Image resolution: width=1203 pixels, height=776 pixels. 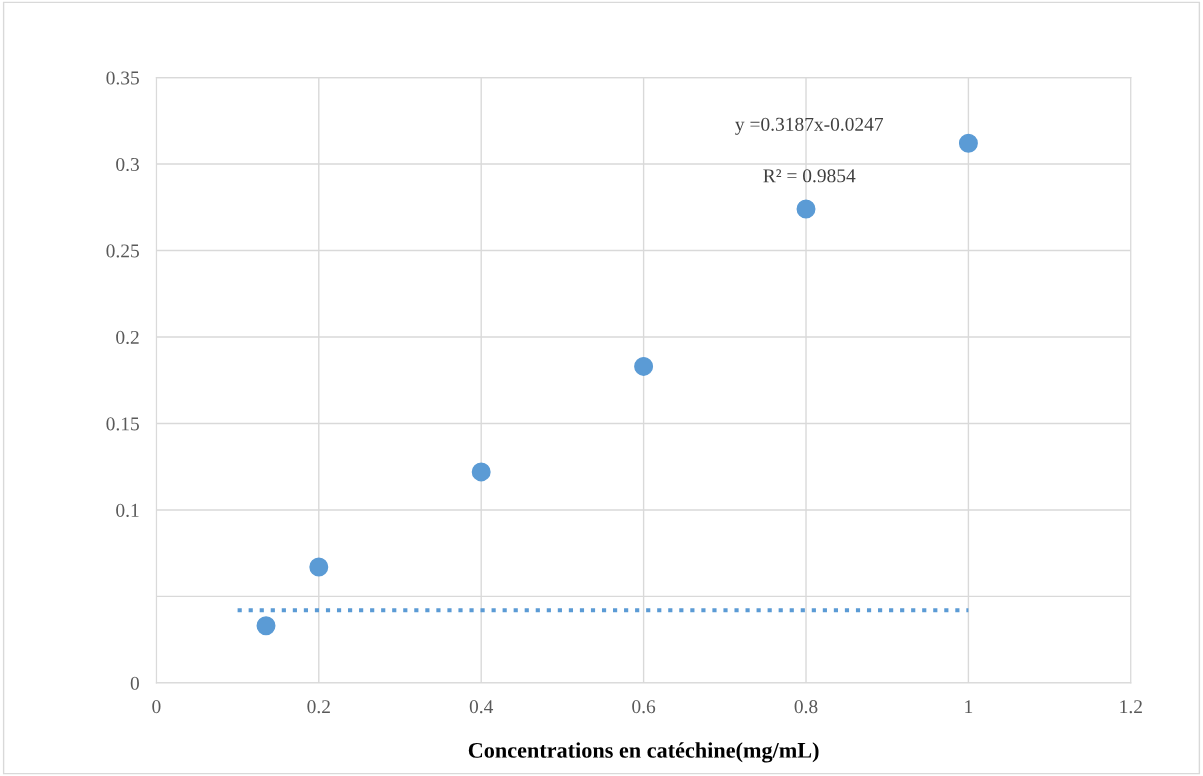 What do you see at coordinates (156, 707) in the screenshot?
I see `x-tick-label: 0` at bounding box center [156, 707].